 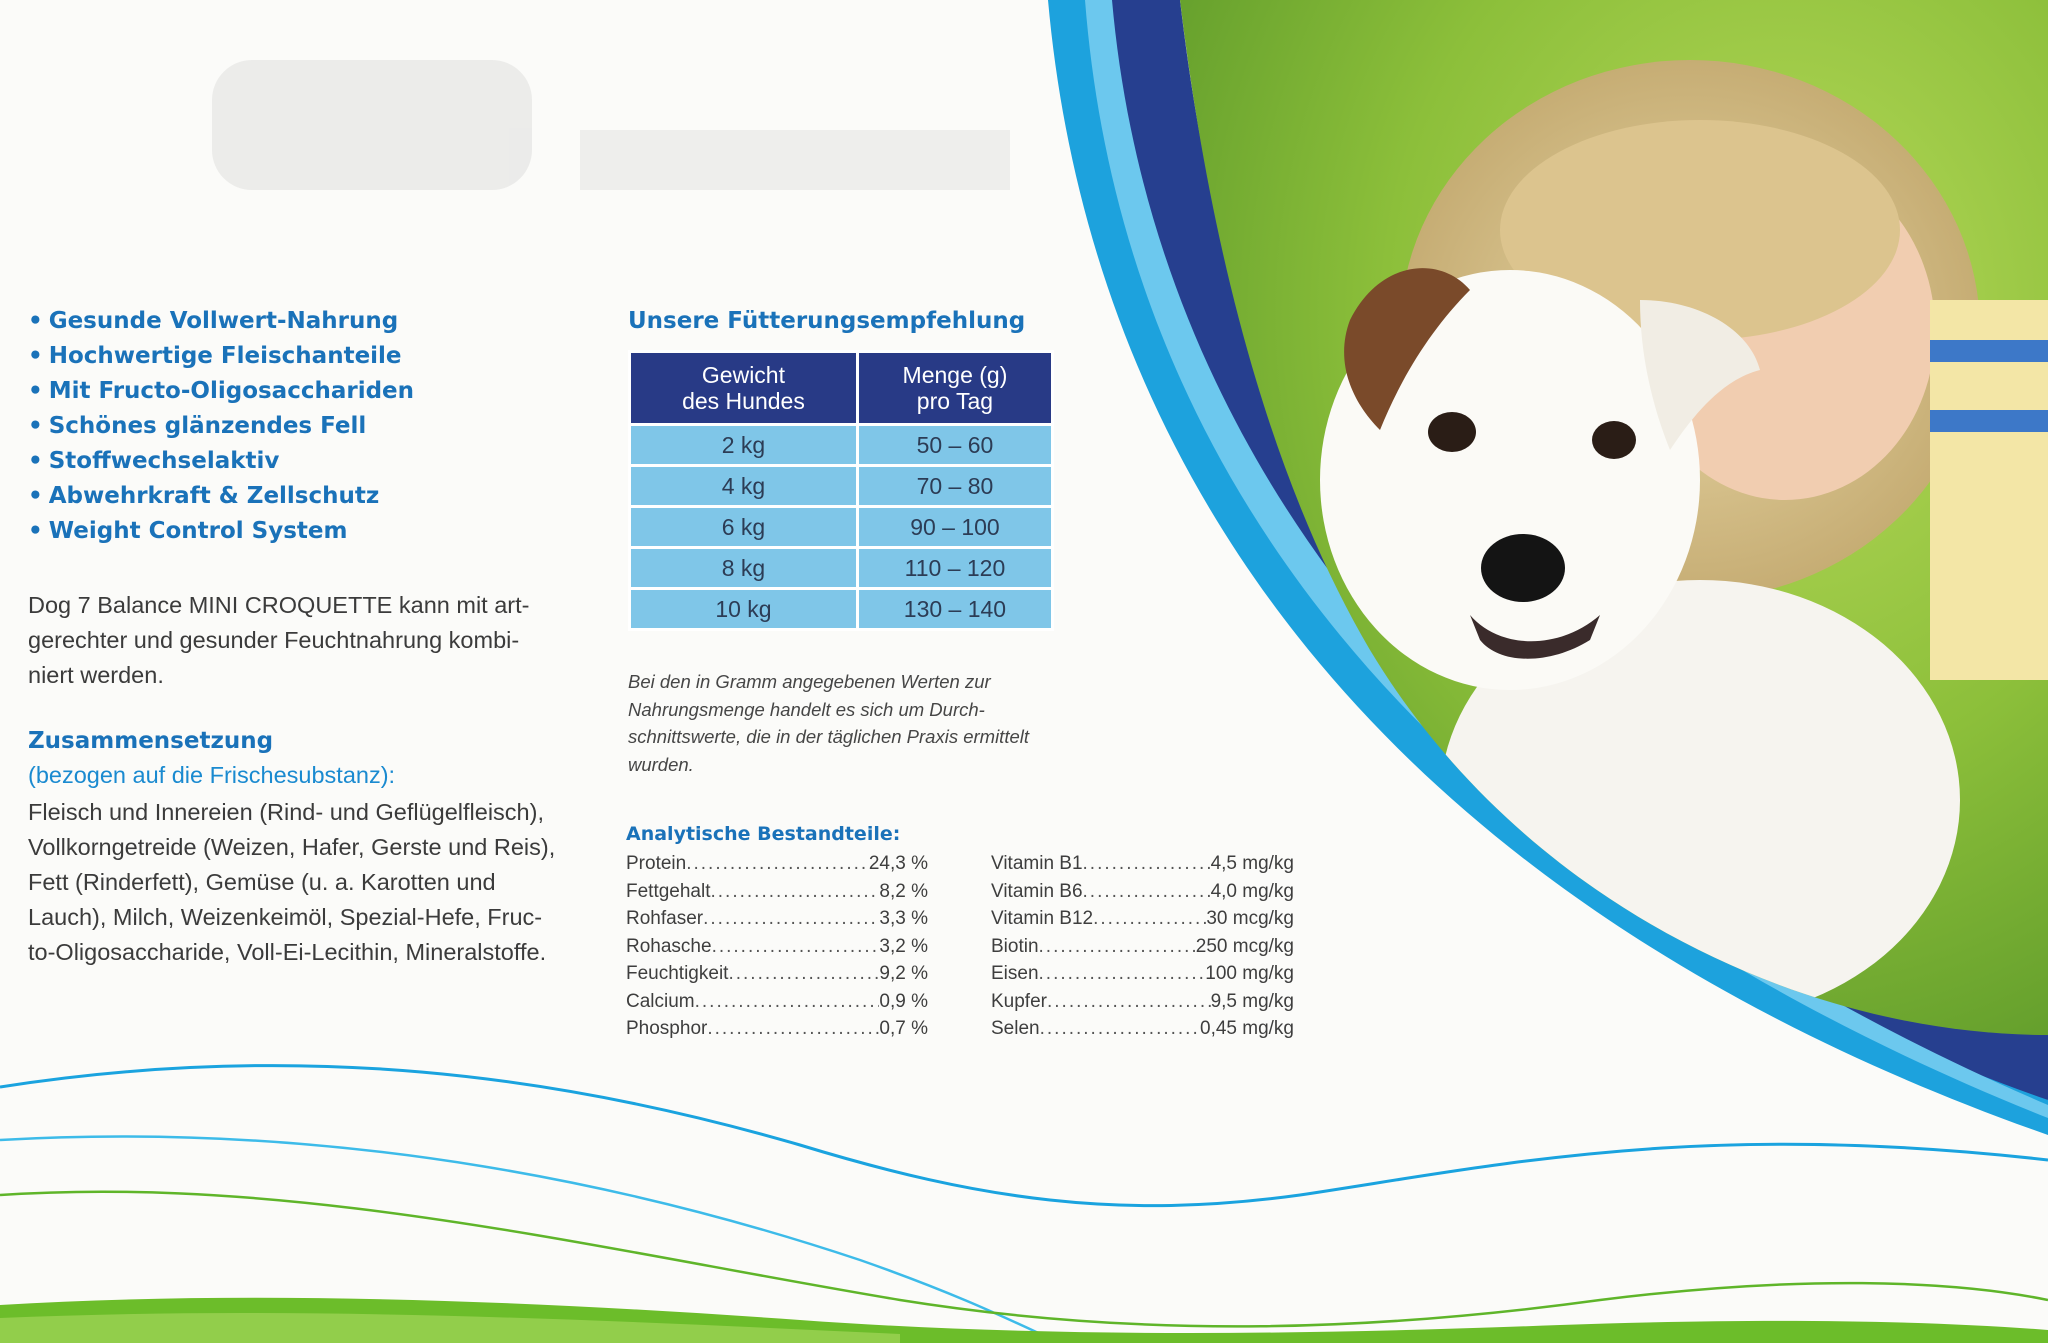 I want to click on analytical-row: Biotin 250 mcg/kg, so click(x=1142, y=947).